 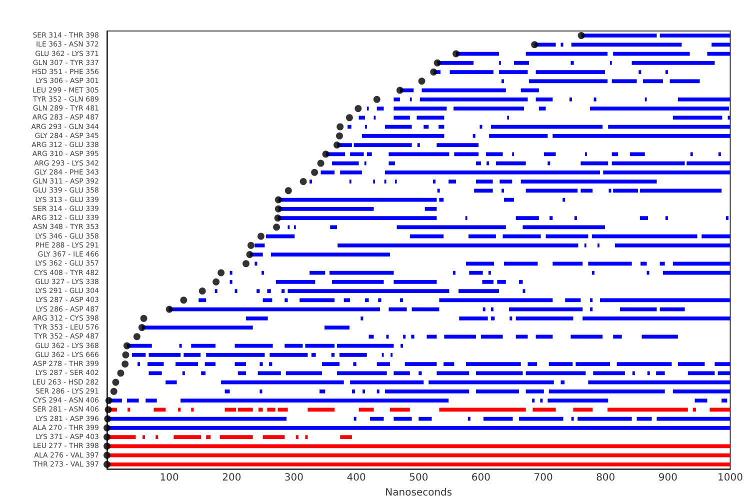 I want to click on x-tick-label: 900, so click(x=668, y=478).